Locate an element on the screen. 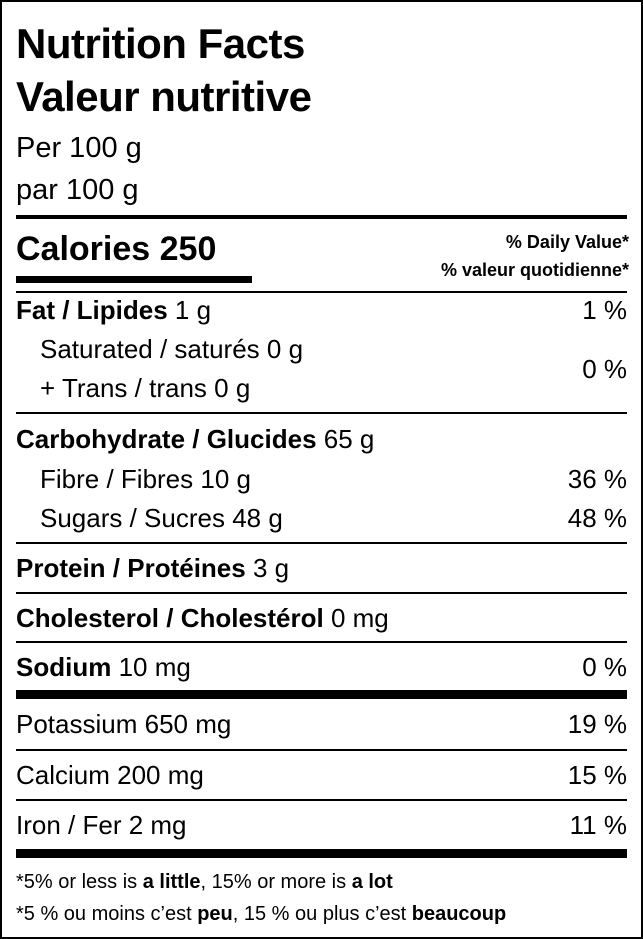 This screenshot has width=643, height=939. nutrient-amount: 65 g is located at coordinates (349, 439).